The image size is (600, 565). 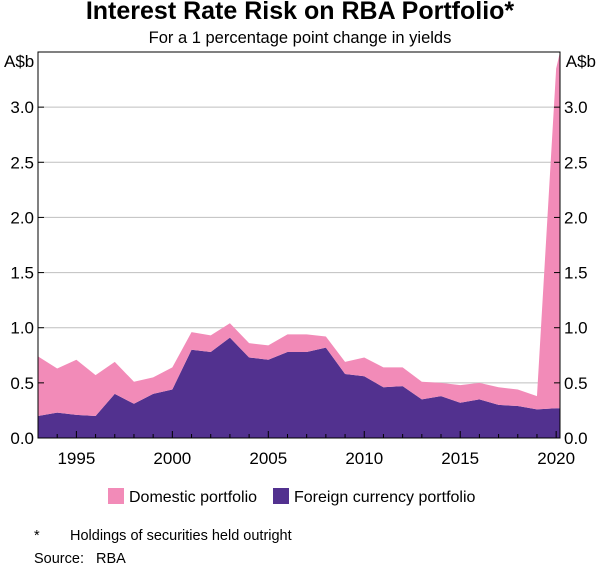 I want to click on x-tick-1: 2000, so click(x=172, y=458).